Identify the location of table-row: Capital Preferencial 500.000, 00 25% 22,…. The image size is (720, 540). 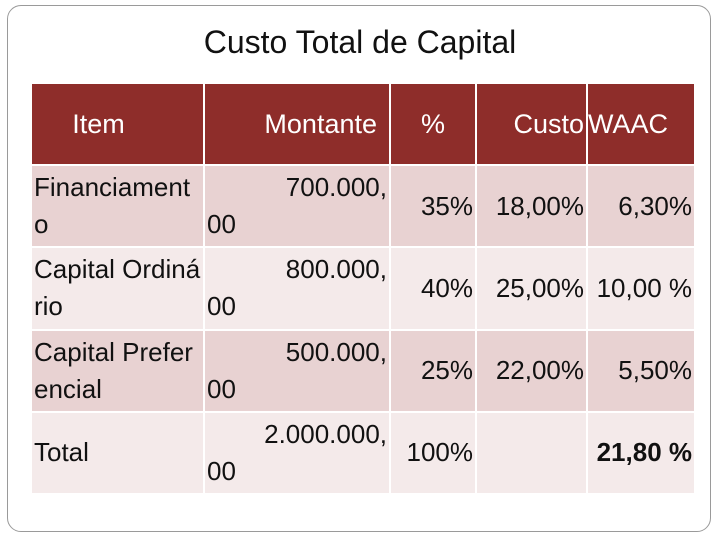
(363, 370).